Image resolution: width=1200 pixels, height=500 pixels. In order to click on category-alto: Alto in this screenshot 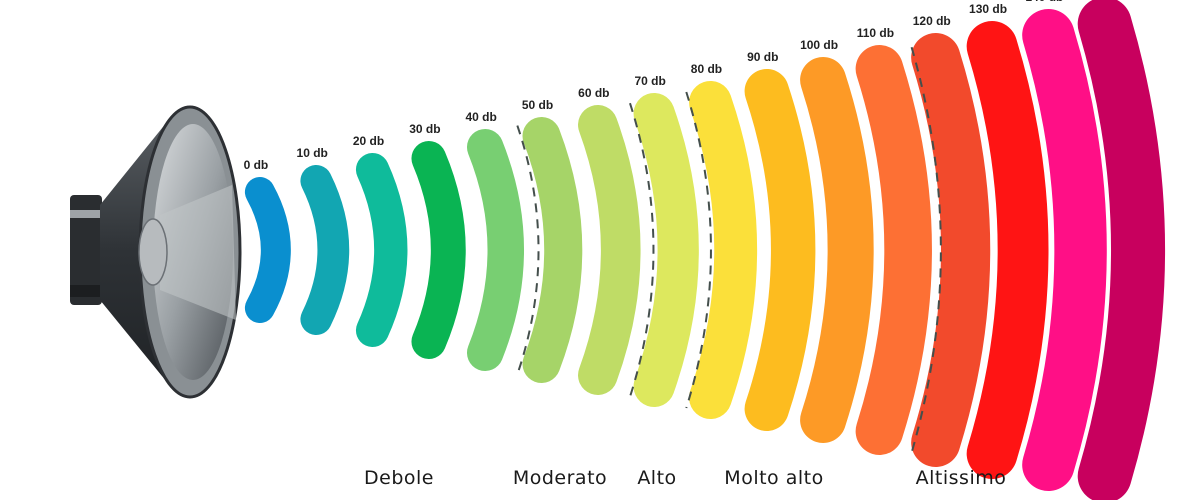, I will do `click(656, 478)`.